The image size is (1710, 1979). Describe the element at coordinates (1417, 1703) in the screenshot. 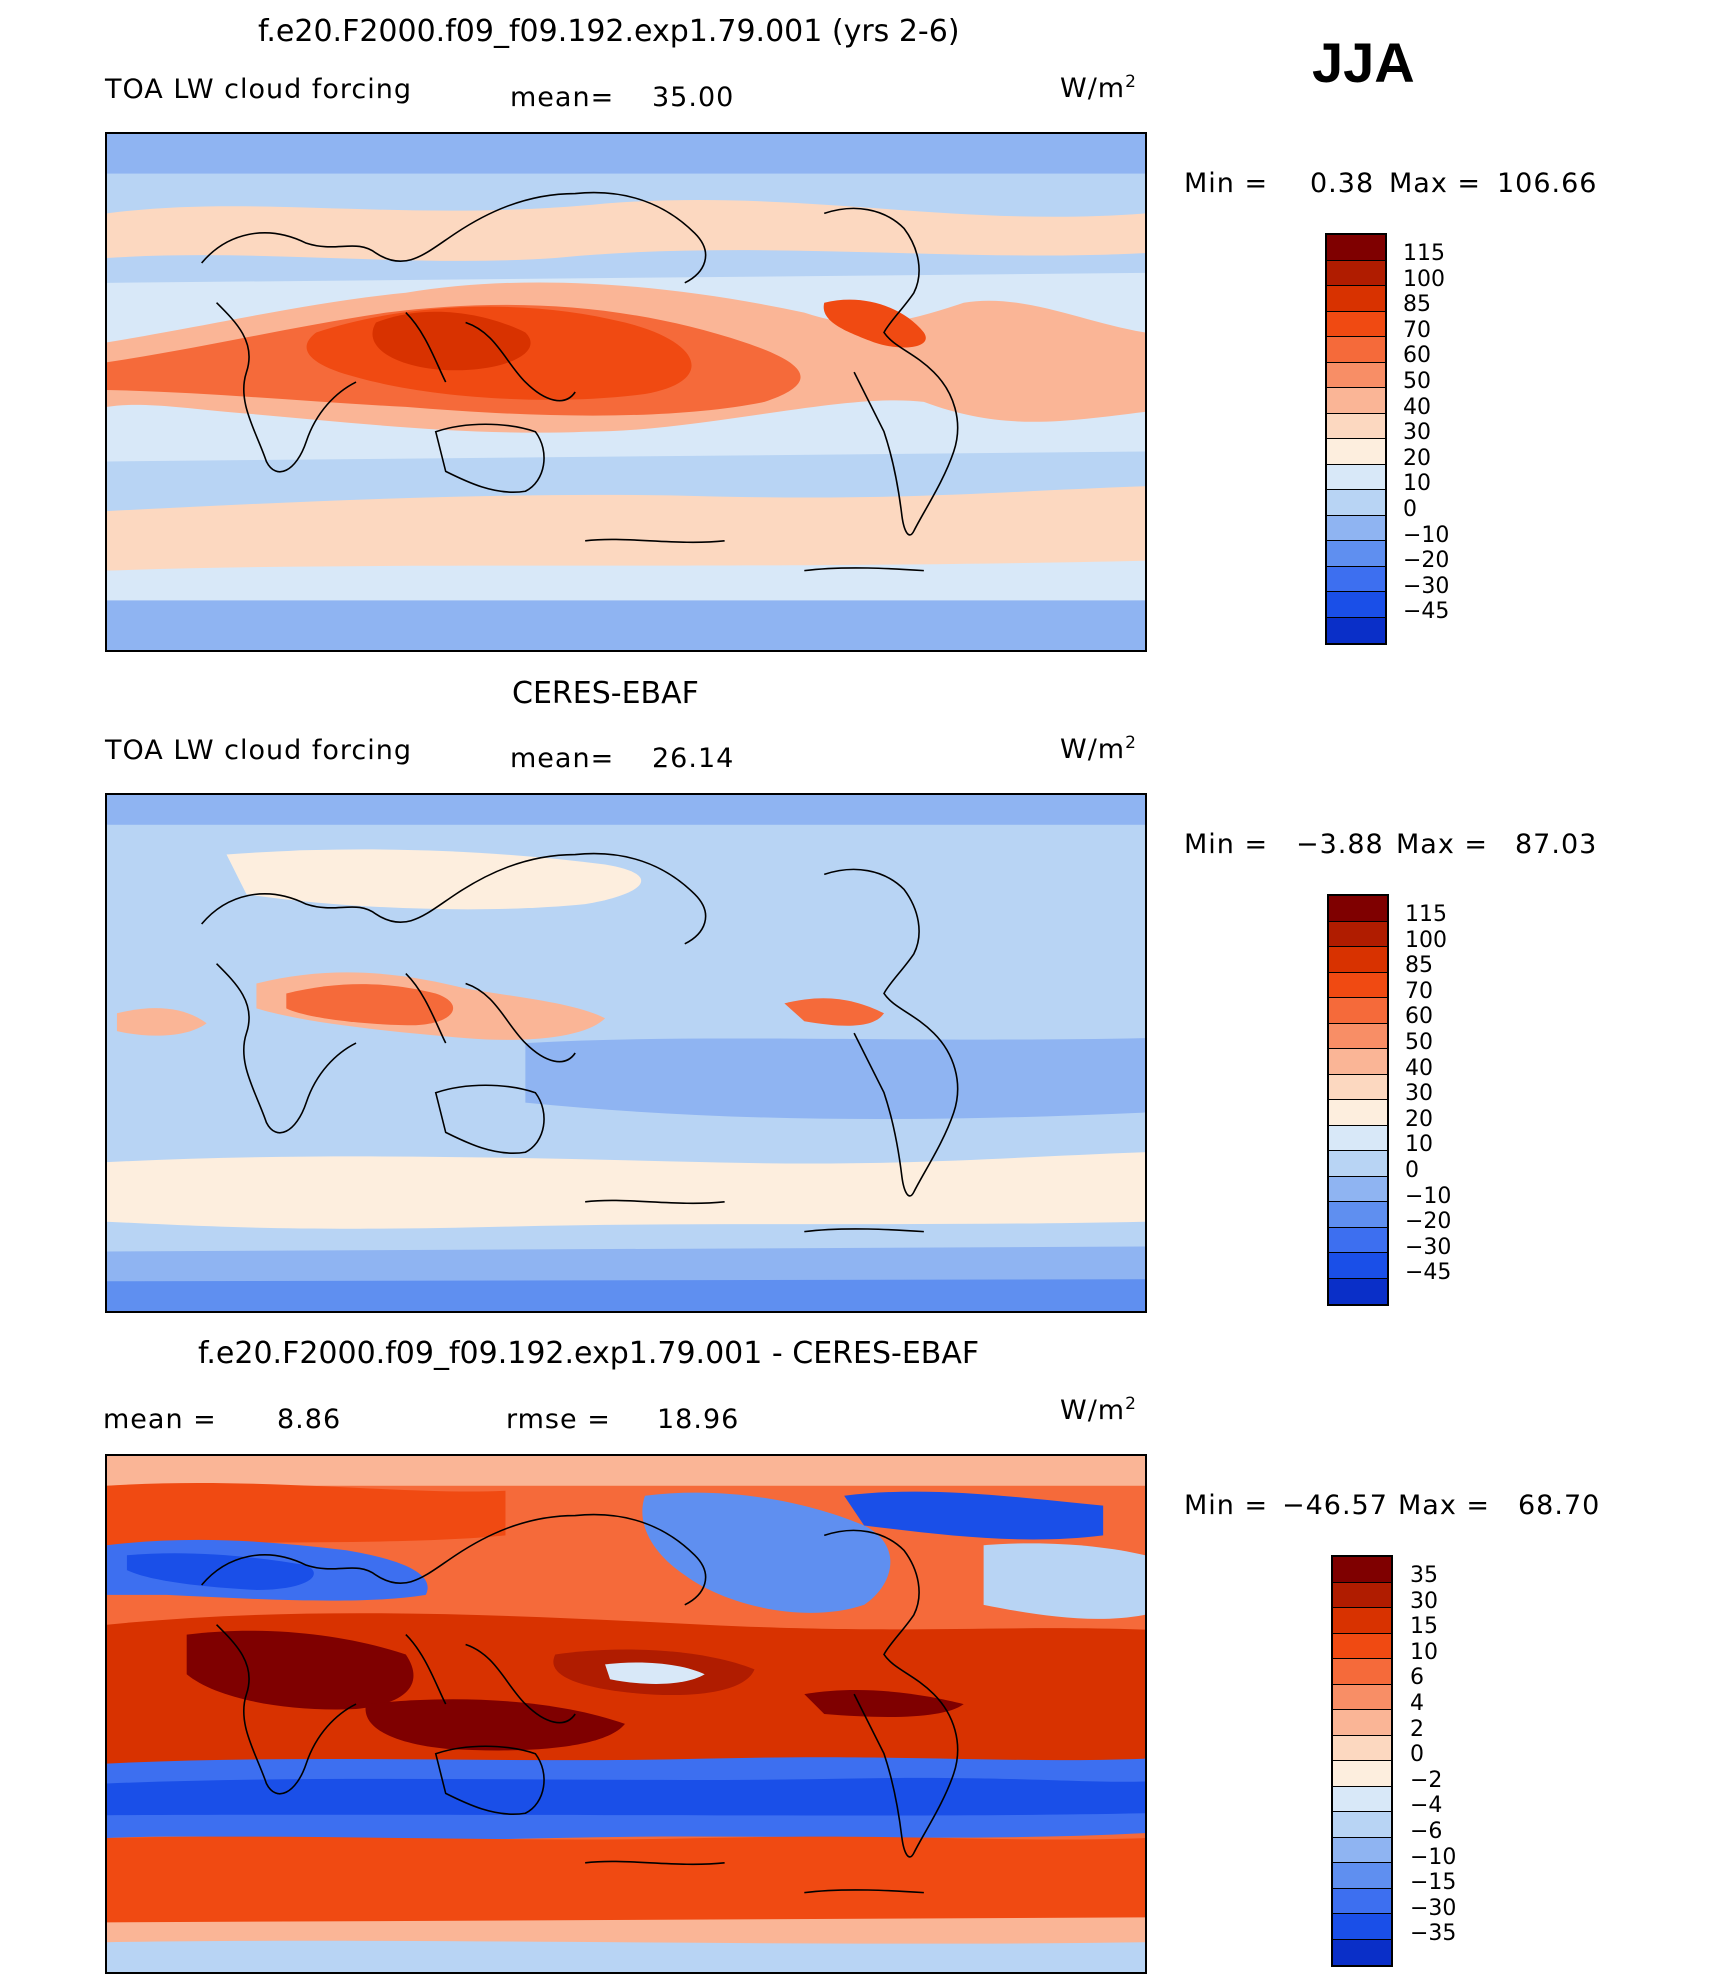

I see `colorbar-tick-label: 4` at that location.